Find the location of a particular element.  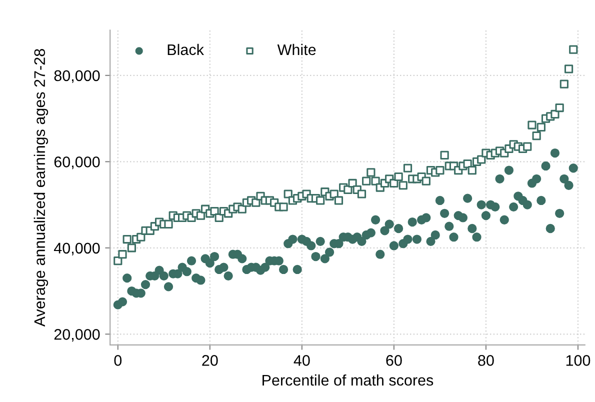

x-tick-label: 0 is located at coordinates (118, 360).